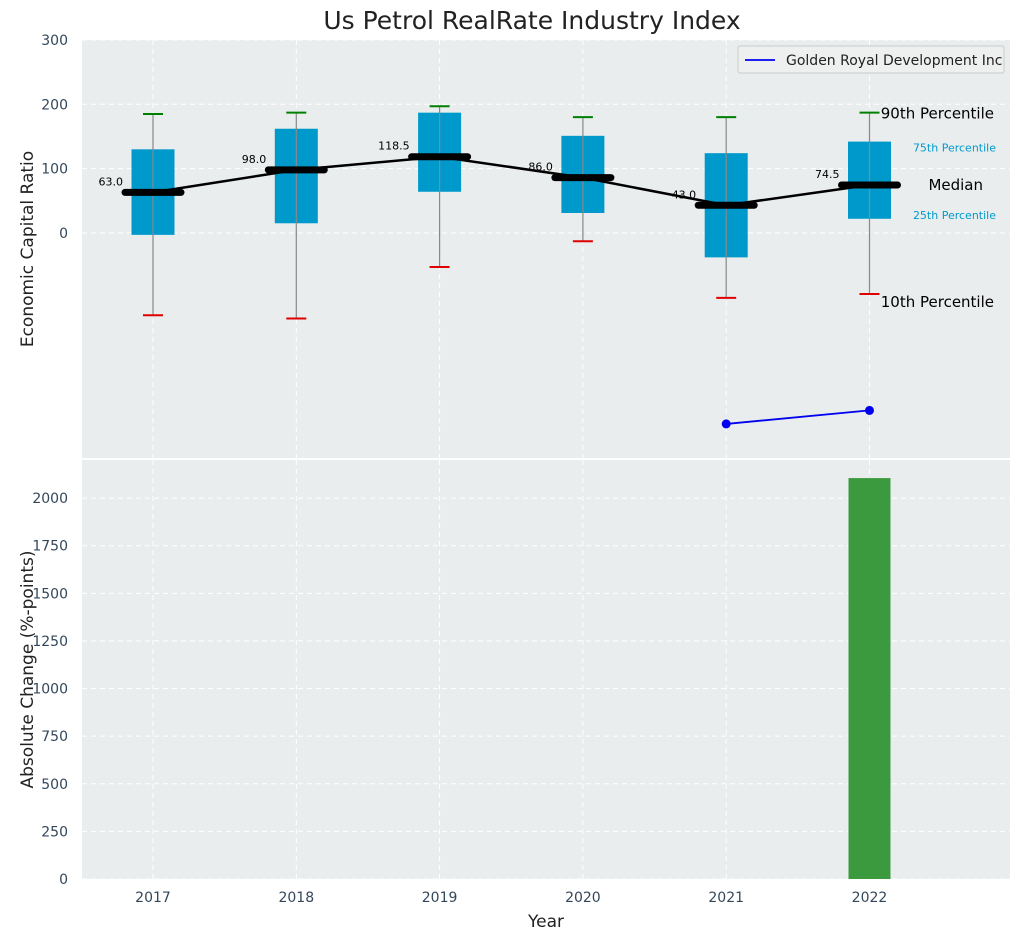 The width and height of the screenshot is (1020, 940). I want to click on top-y-tick-label: 0, so click(63, 234).